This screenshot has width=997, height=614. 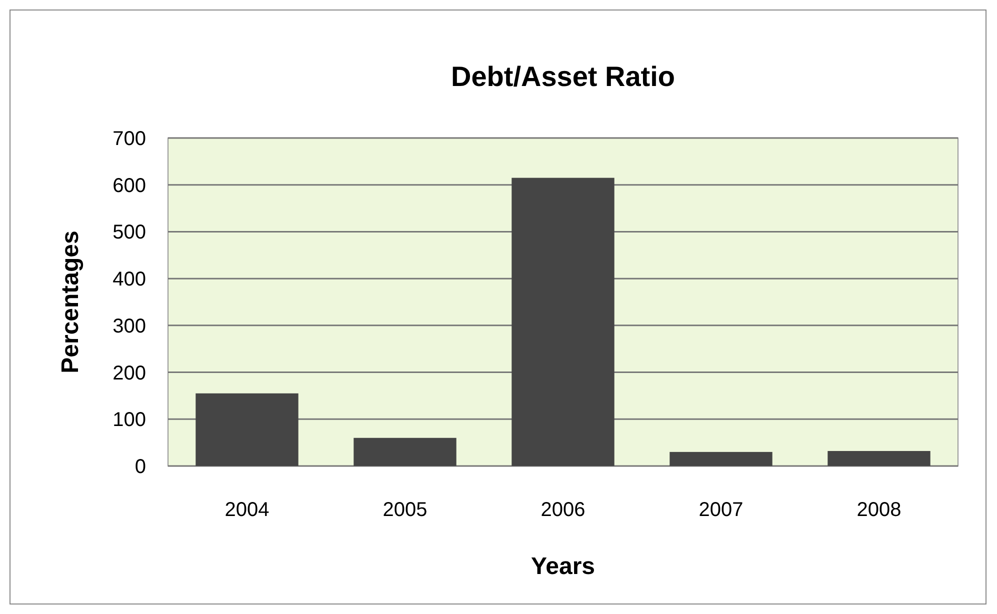 What do you see at coordinates (563, 76) in the screenshot?
I see `chart-title: Debt/Asset Ratio` at bounding box center [563, 76].